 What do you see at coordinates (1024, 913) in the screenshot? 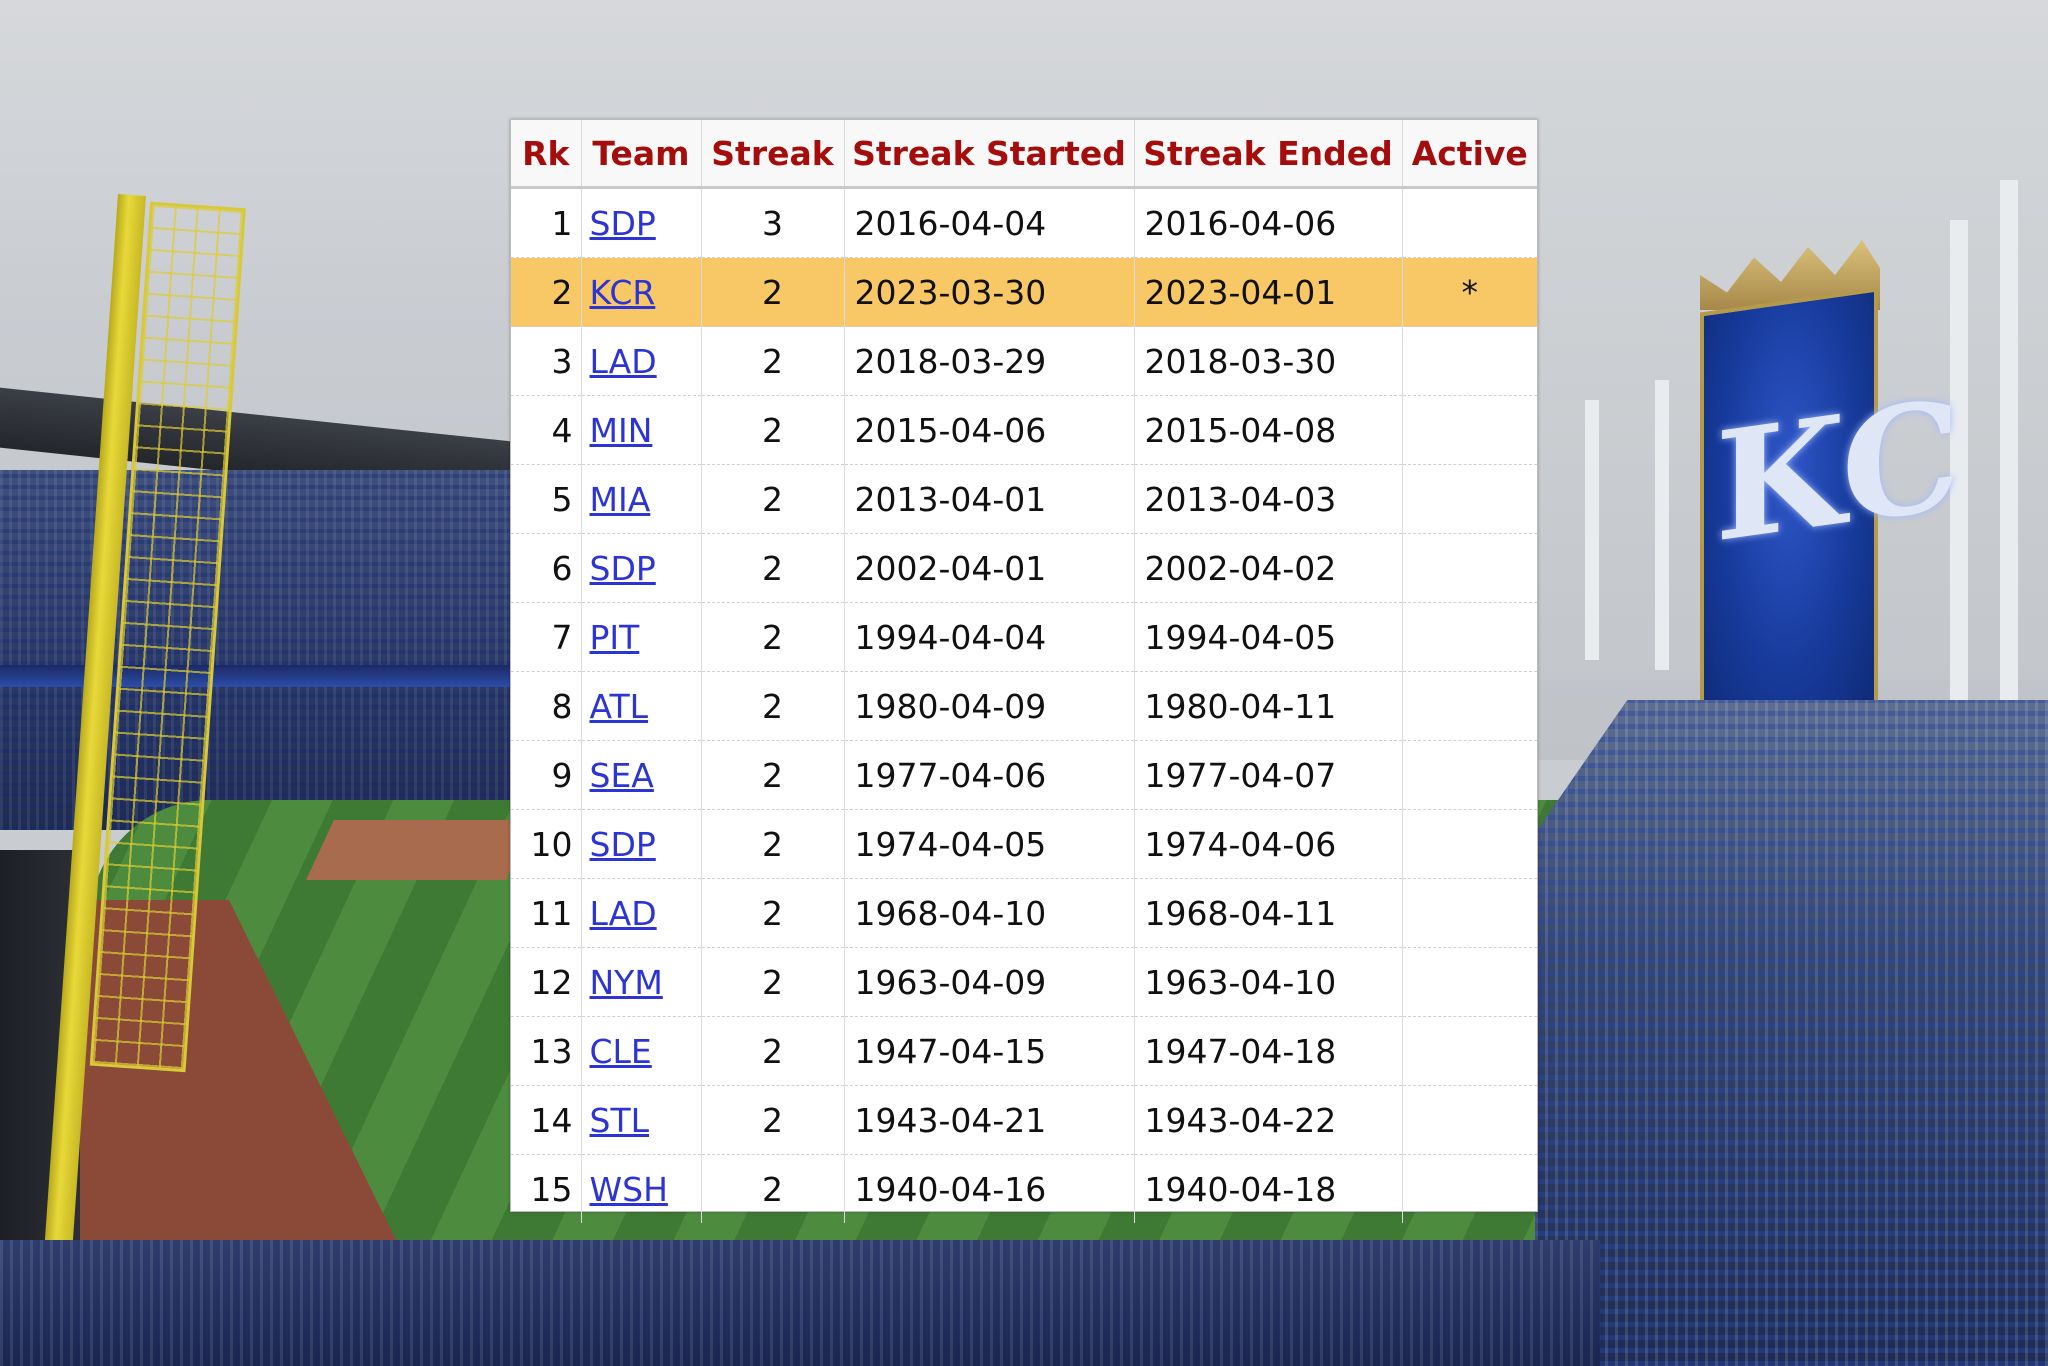
I see `table-row: 11 LAD 2 1968-04-10 1968-04-11` at bounding box center [1024, 913].